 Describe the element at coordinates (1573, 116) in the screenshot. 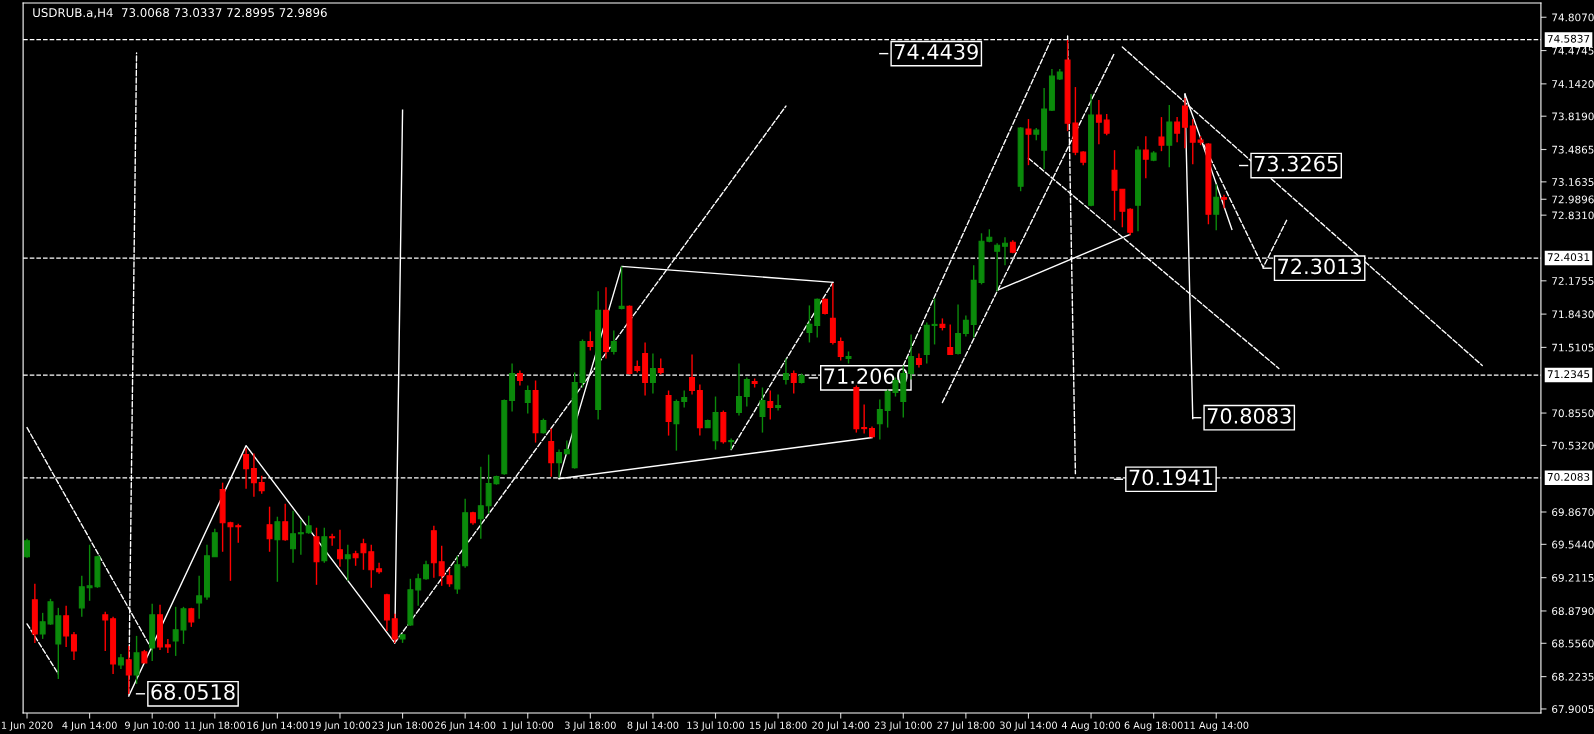

I see `y-tick-label: 73.8190` at that location.